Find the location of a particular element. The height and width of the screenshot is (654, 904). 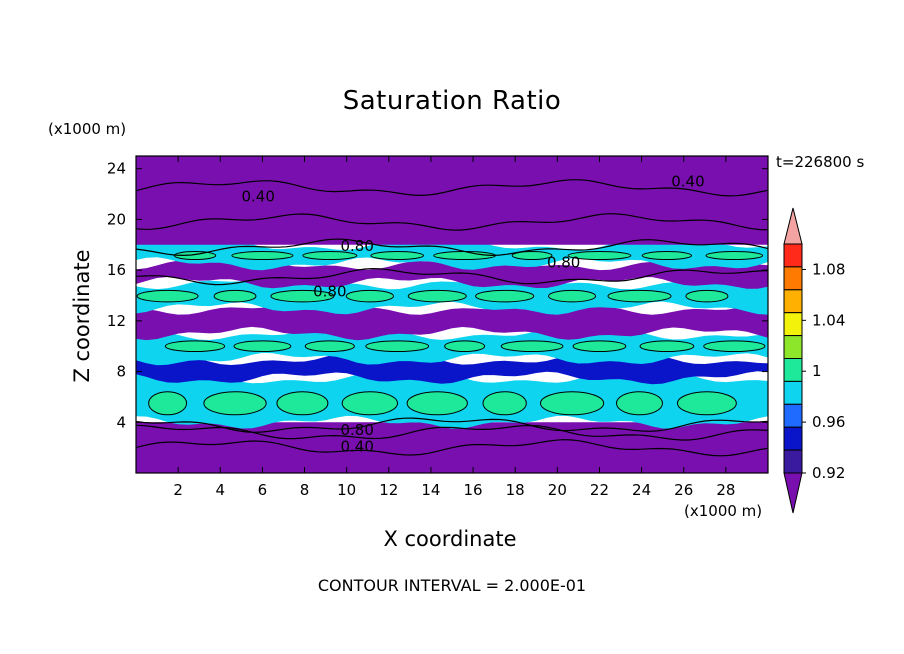

y-unit-label: (x1000 m) is located at coordinates (87, 129).